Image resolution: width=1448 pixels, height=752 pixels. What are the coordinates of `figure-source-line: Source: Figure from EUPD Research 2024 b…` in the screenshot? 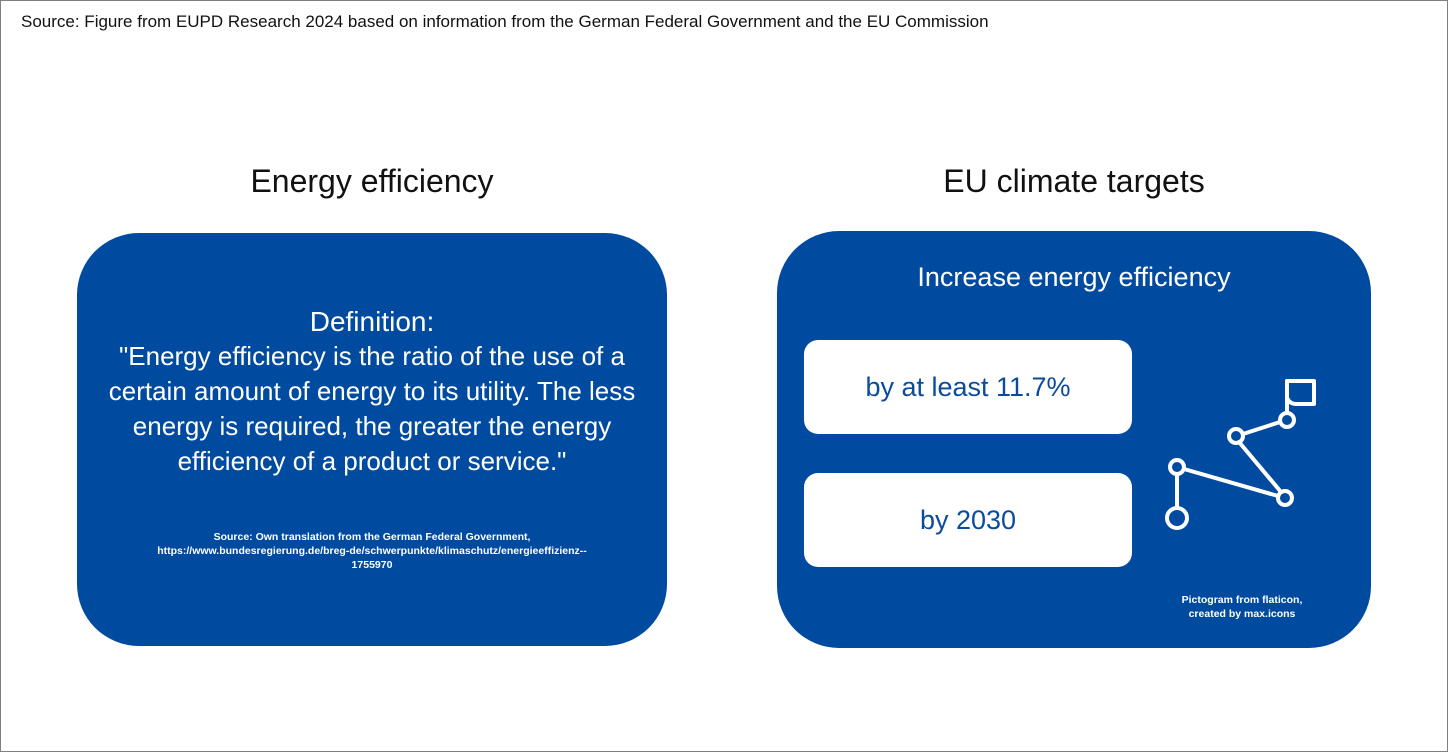 It's located at (505, 21).